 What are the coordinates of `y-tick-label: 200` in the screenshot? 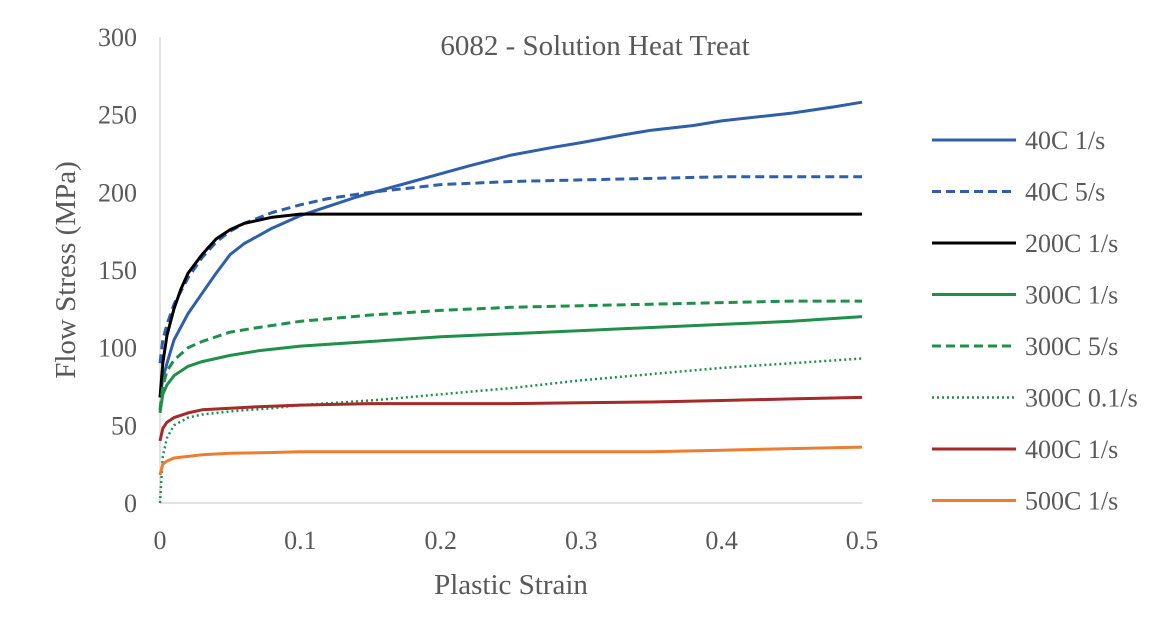 It's located at (117, 192).